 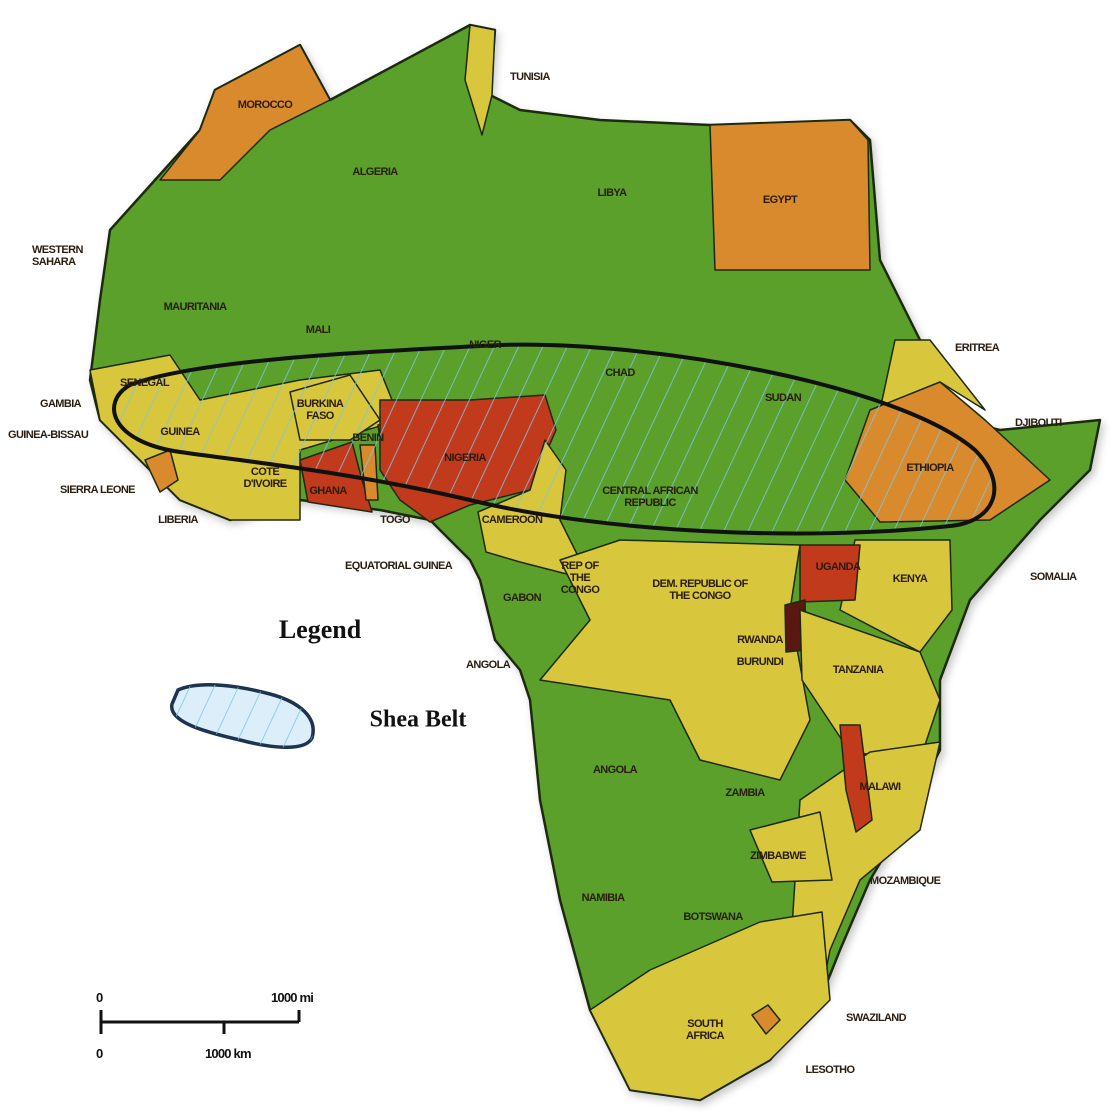 I want to click on country-label: MOZAMBIQUE, so click(x=905, y=881).